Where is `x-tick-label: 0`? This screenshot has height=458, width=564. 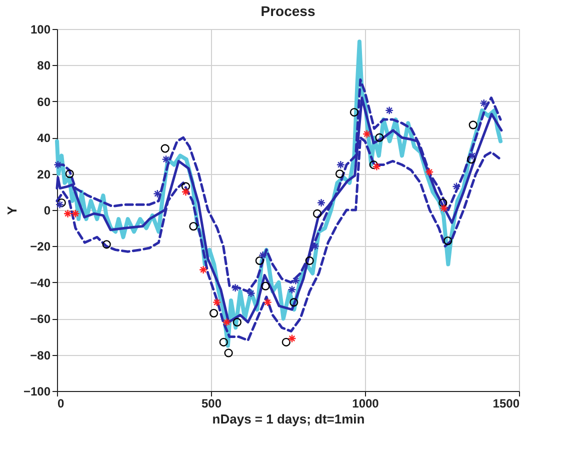
x-tick-label: 0 is located at coordinates (61, 403).